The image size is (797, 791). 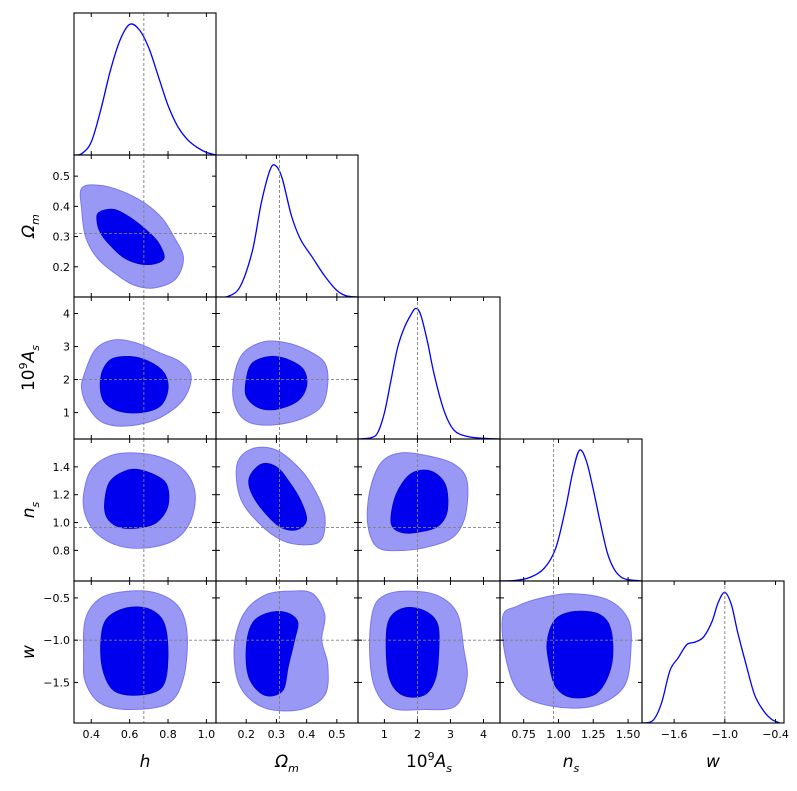 What do you see at coordinates (62, 267) in the screenshot?
I see `y-tick-label-Om: 0.2` at bounding box center [62, 267].